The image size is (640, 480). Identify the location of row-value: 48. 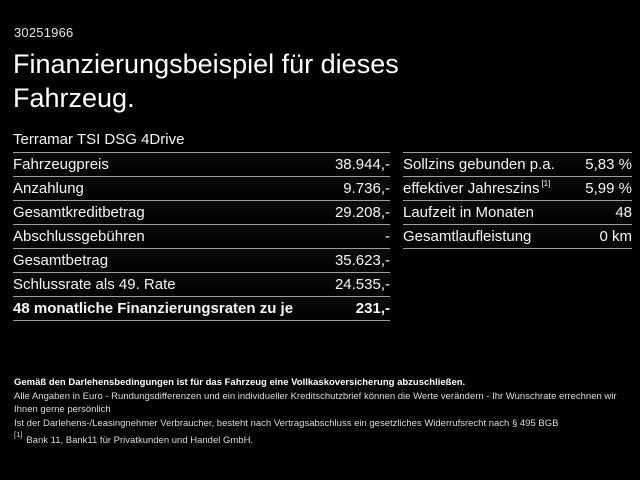
(623, 212).